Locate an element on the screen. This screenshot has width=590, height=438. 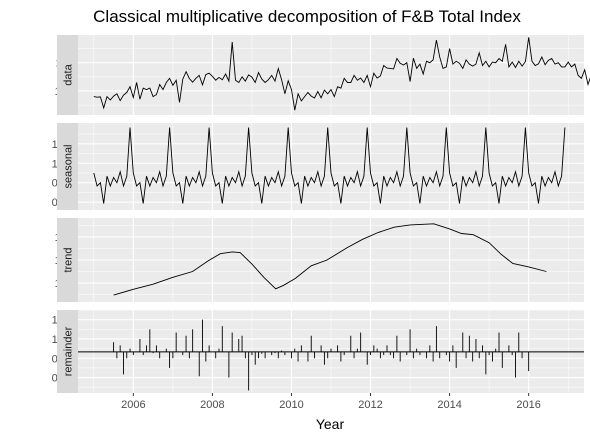
strip-label: seasonal is located at coordinates (69, 166).